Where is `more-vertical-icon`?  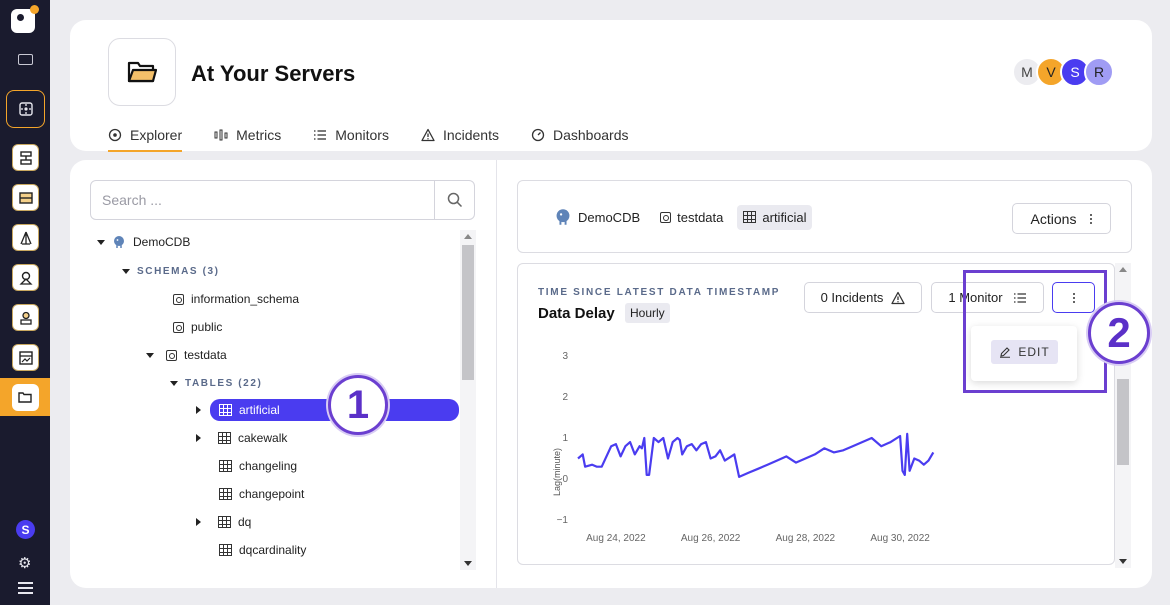 more-vertical-icon is located at coordinates (1073, 297).